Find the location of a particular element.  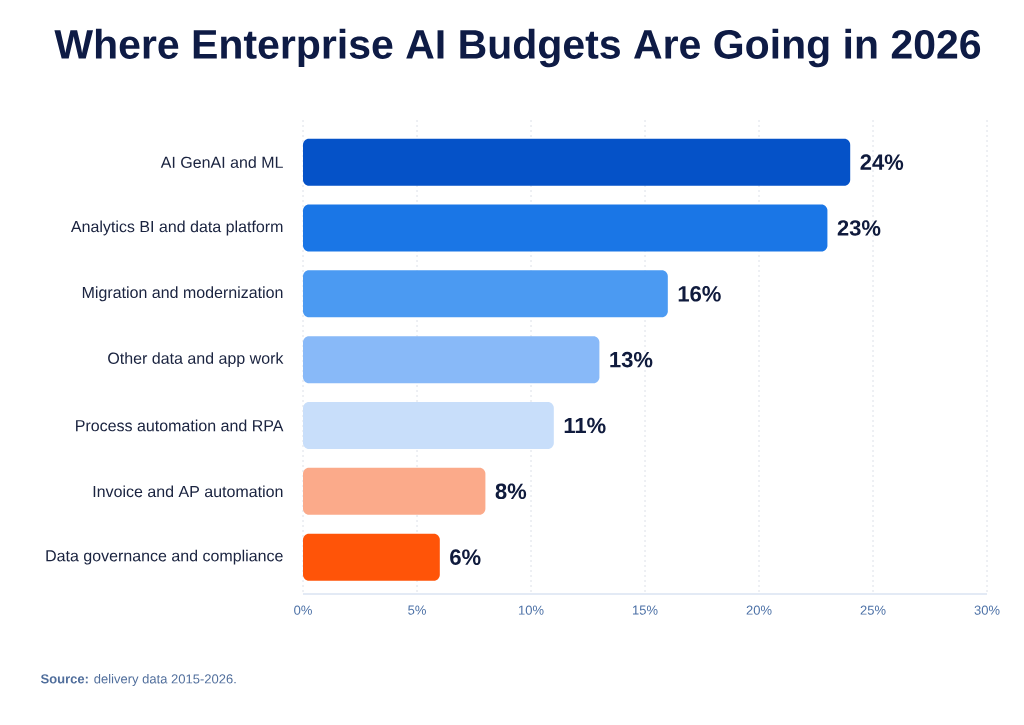

data-label: 11% is located at coordinates (585, 425).